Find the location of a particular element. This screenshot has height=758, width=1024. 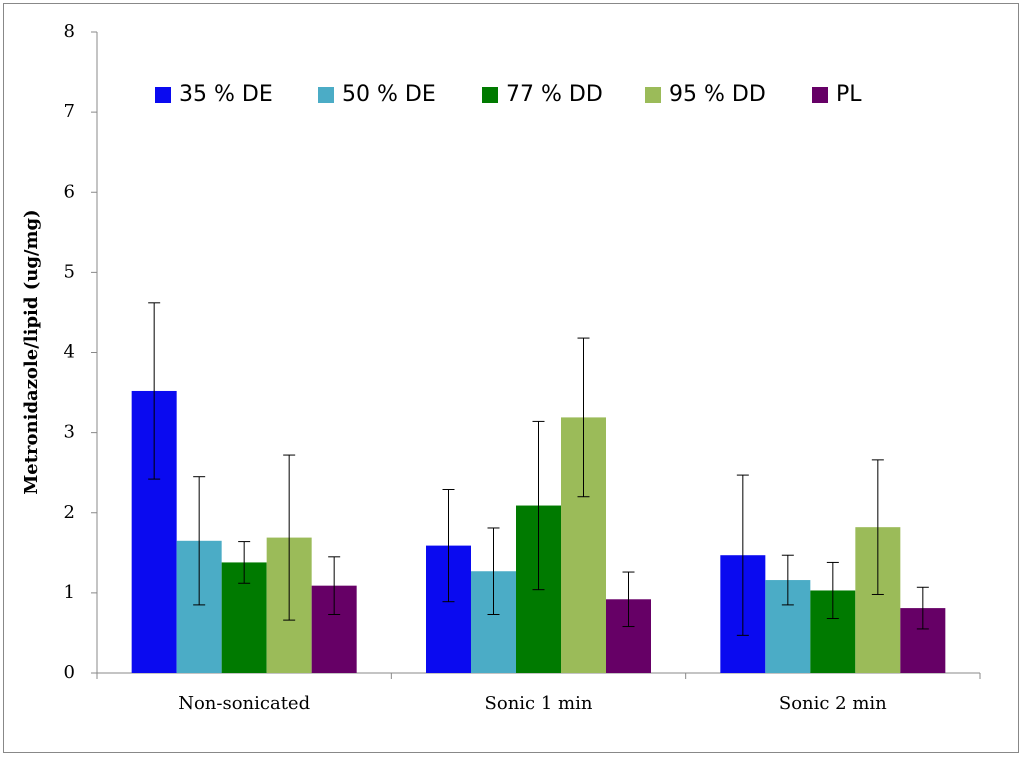

y-tick-label: 8 is located at coordinates (69, 31).